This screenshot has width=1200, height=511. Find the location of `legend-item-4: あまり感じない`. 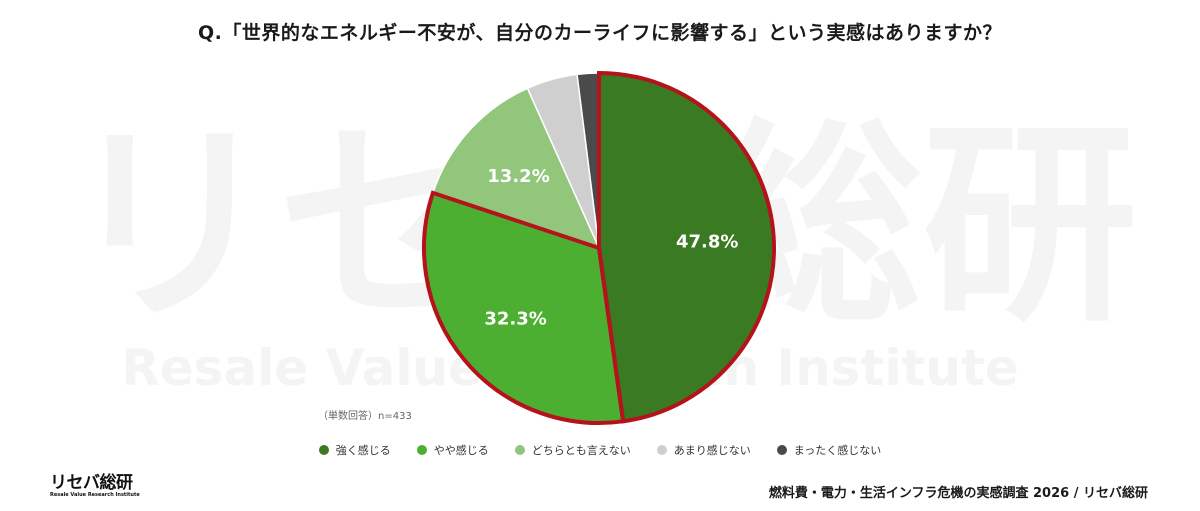

legend-item-4: あまり感じない is located at coordinates (703, 450).